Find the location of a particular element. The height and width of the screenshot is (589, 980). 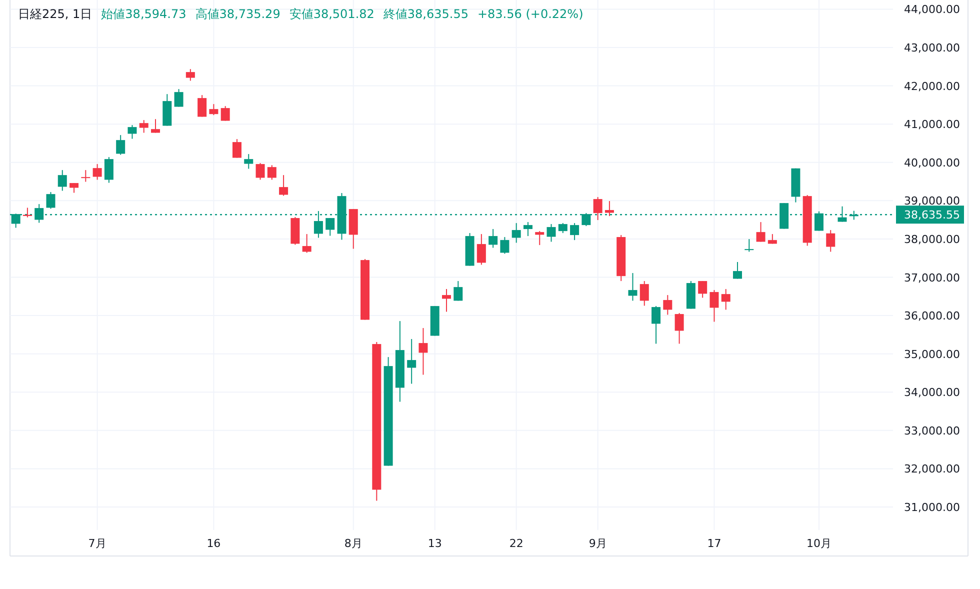

x-tick-label: 13 is located at coordinates (435, 543).